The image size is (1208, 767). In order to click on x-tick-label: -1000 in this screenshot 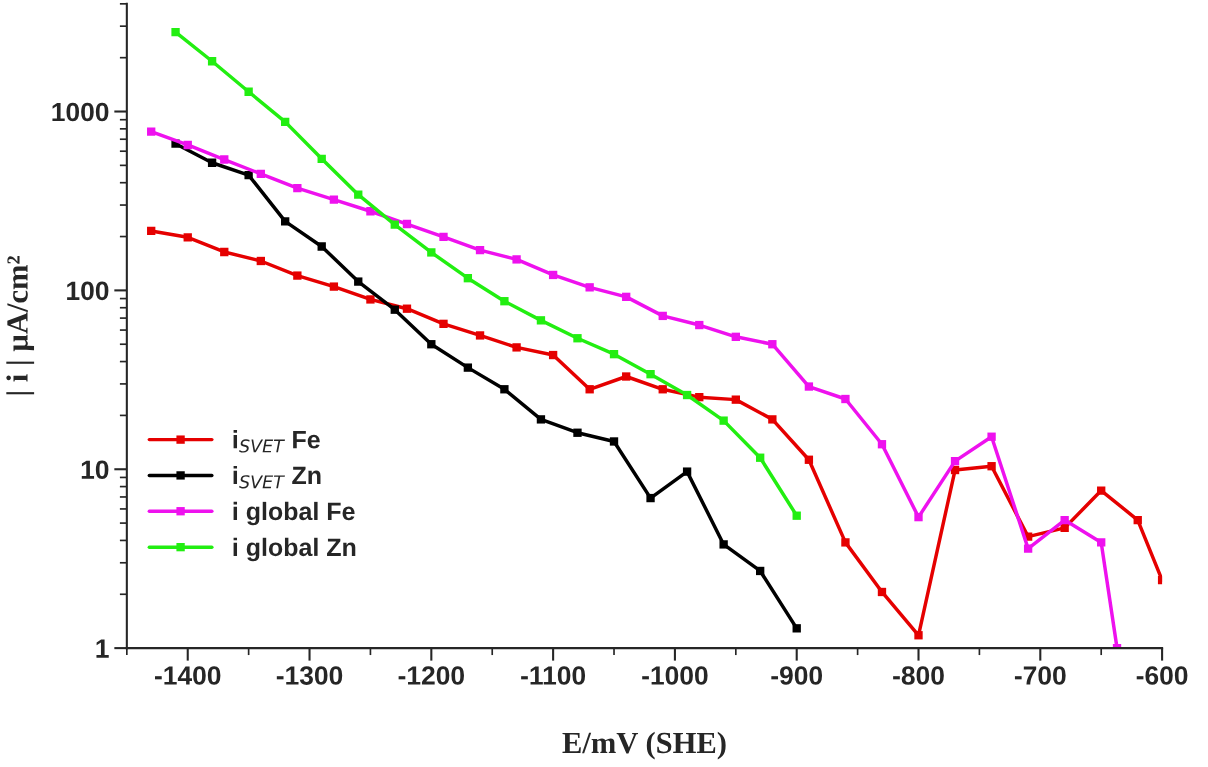, I will do `click(675, 675)`.